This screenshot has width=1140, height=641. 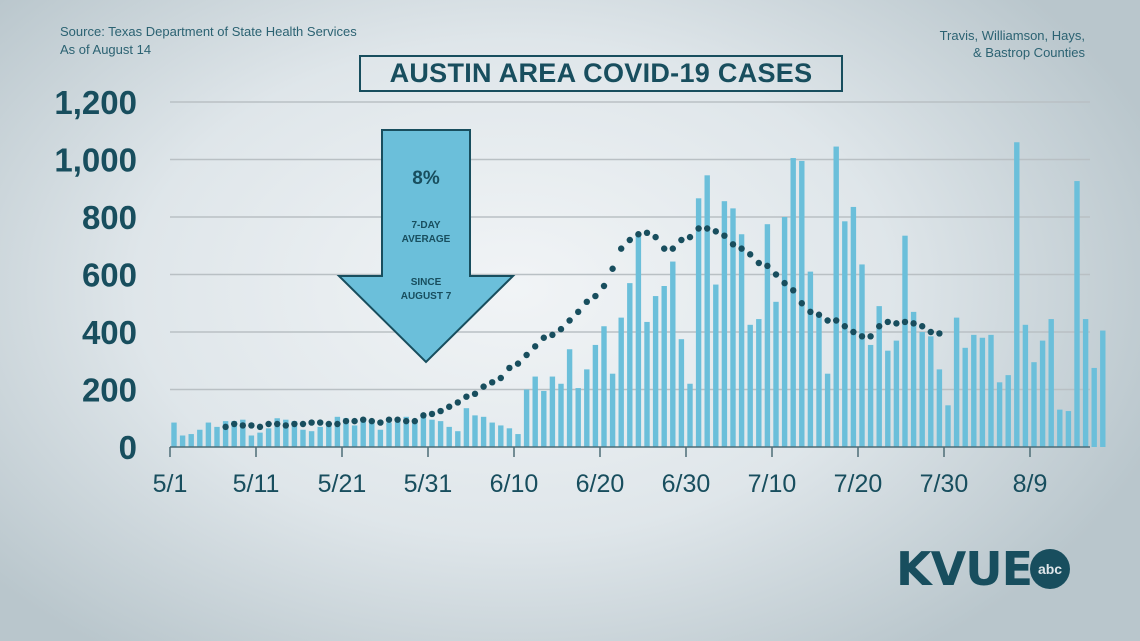 What do you see at coordinates (95, 160) in the screenshot?
I see `y-tick-label: 1,000` at bounding box center [95, 160].